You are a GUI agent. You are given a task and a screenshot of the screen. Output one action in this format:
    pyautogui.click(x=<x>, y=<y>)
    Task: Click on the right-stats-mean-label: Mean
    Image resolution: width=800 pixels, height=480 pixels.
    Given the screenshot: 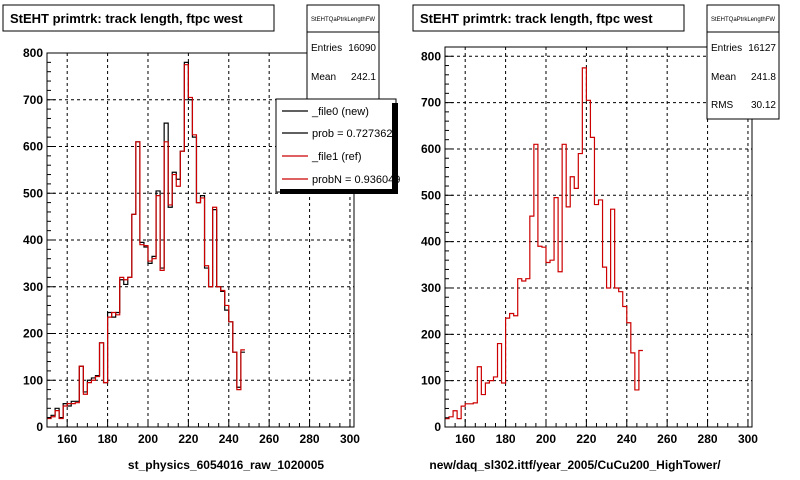 What is the action you would take?
    pyautogui.click(x=723, y=77)
    